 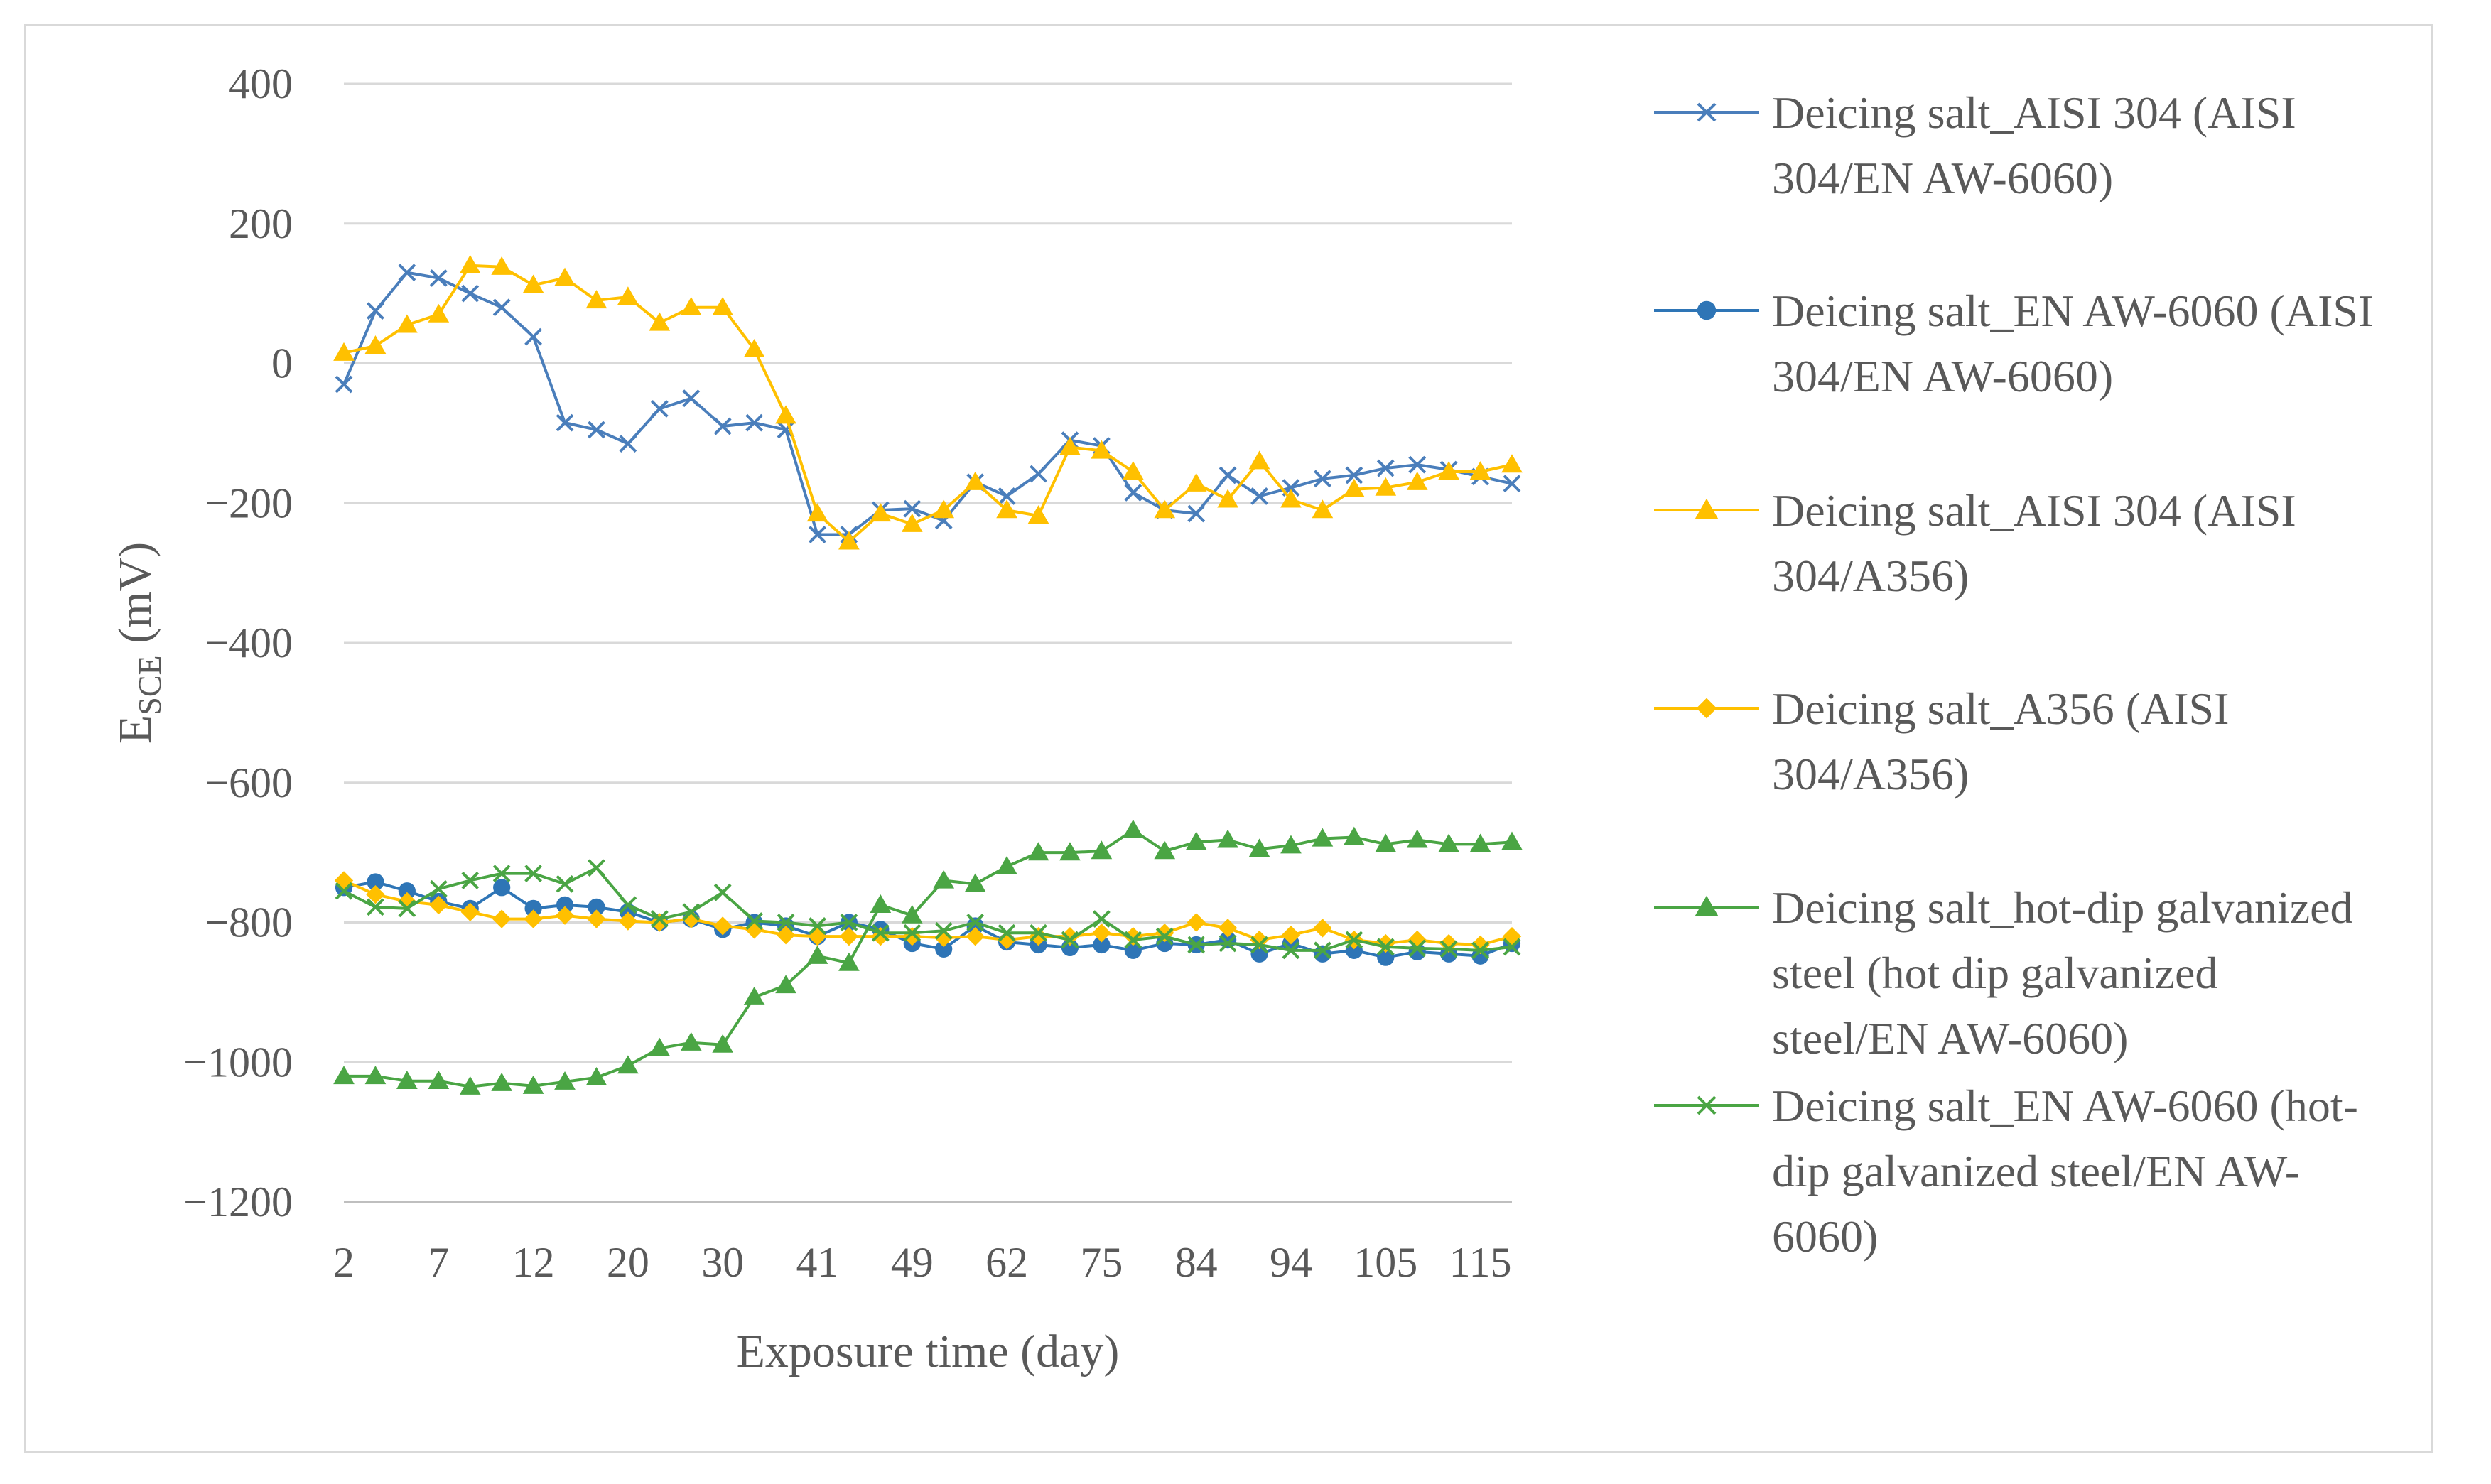 What do you see at coordinates (2072, 311) in the screenshot?
I see `legend-label-line: Deicing salt_EN AW-6060 (AISI` at bounding box center [2072, 311].